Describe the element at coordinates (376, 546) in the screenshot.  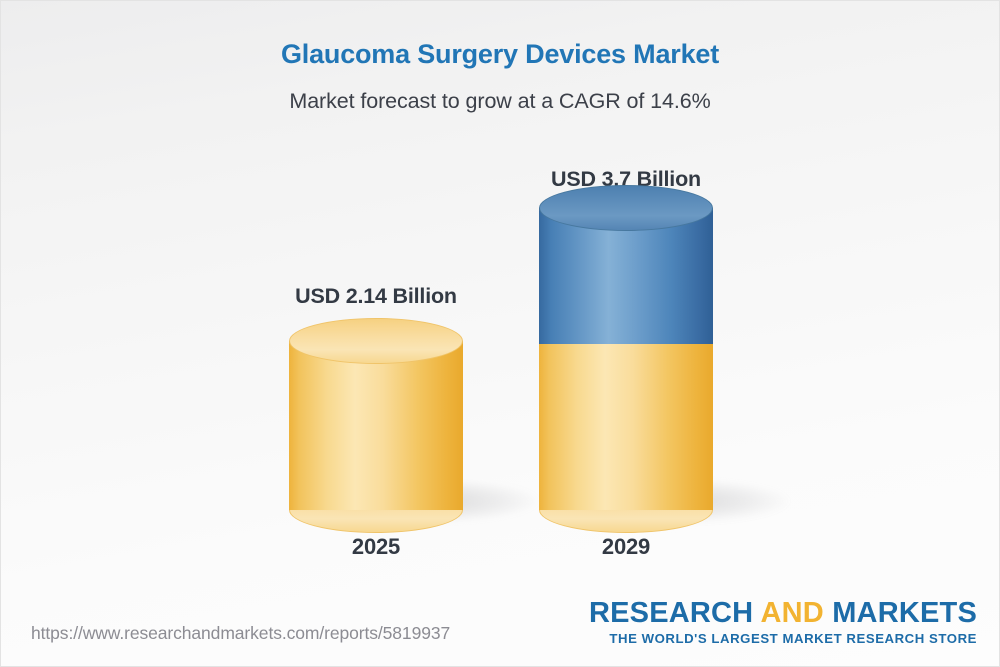
I see `category-label-2025: 2025` at that location.